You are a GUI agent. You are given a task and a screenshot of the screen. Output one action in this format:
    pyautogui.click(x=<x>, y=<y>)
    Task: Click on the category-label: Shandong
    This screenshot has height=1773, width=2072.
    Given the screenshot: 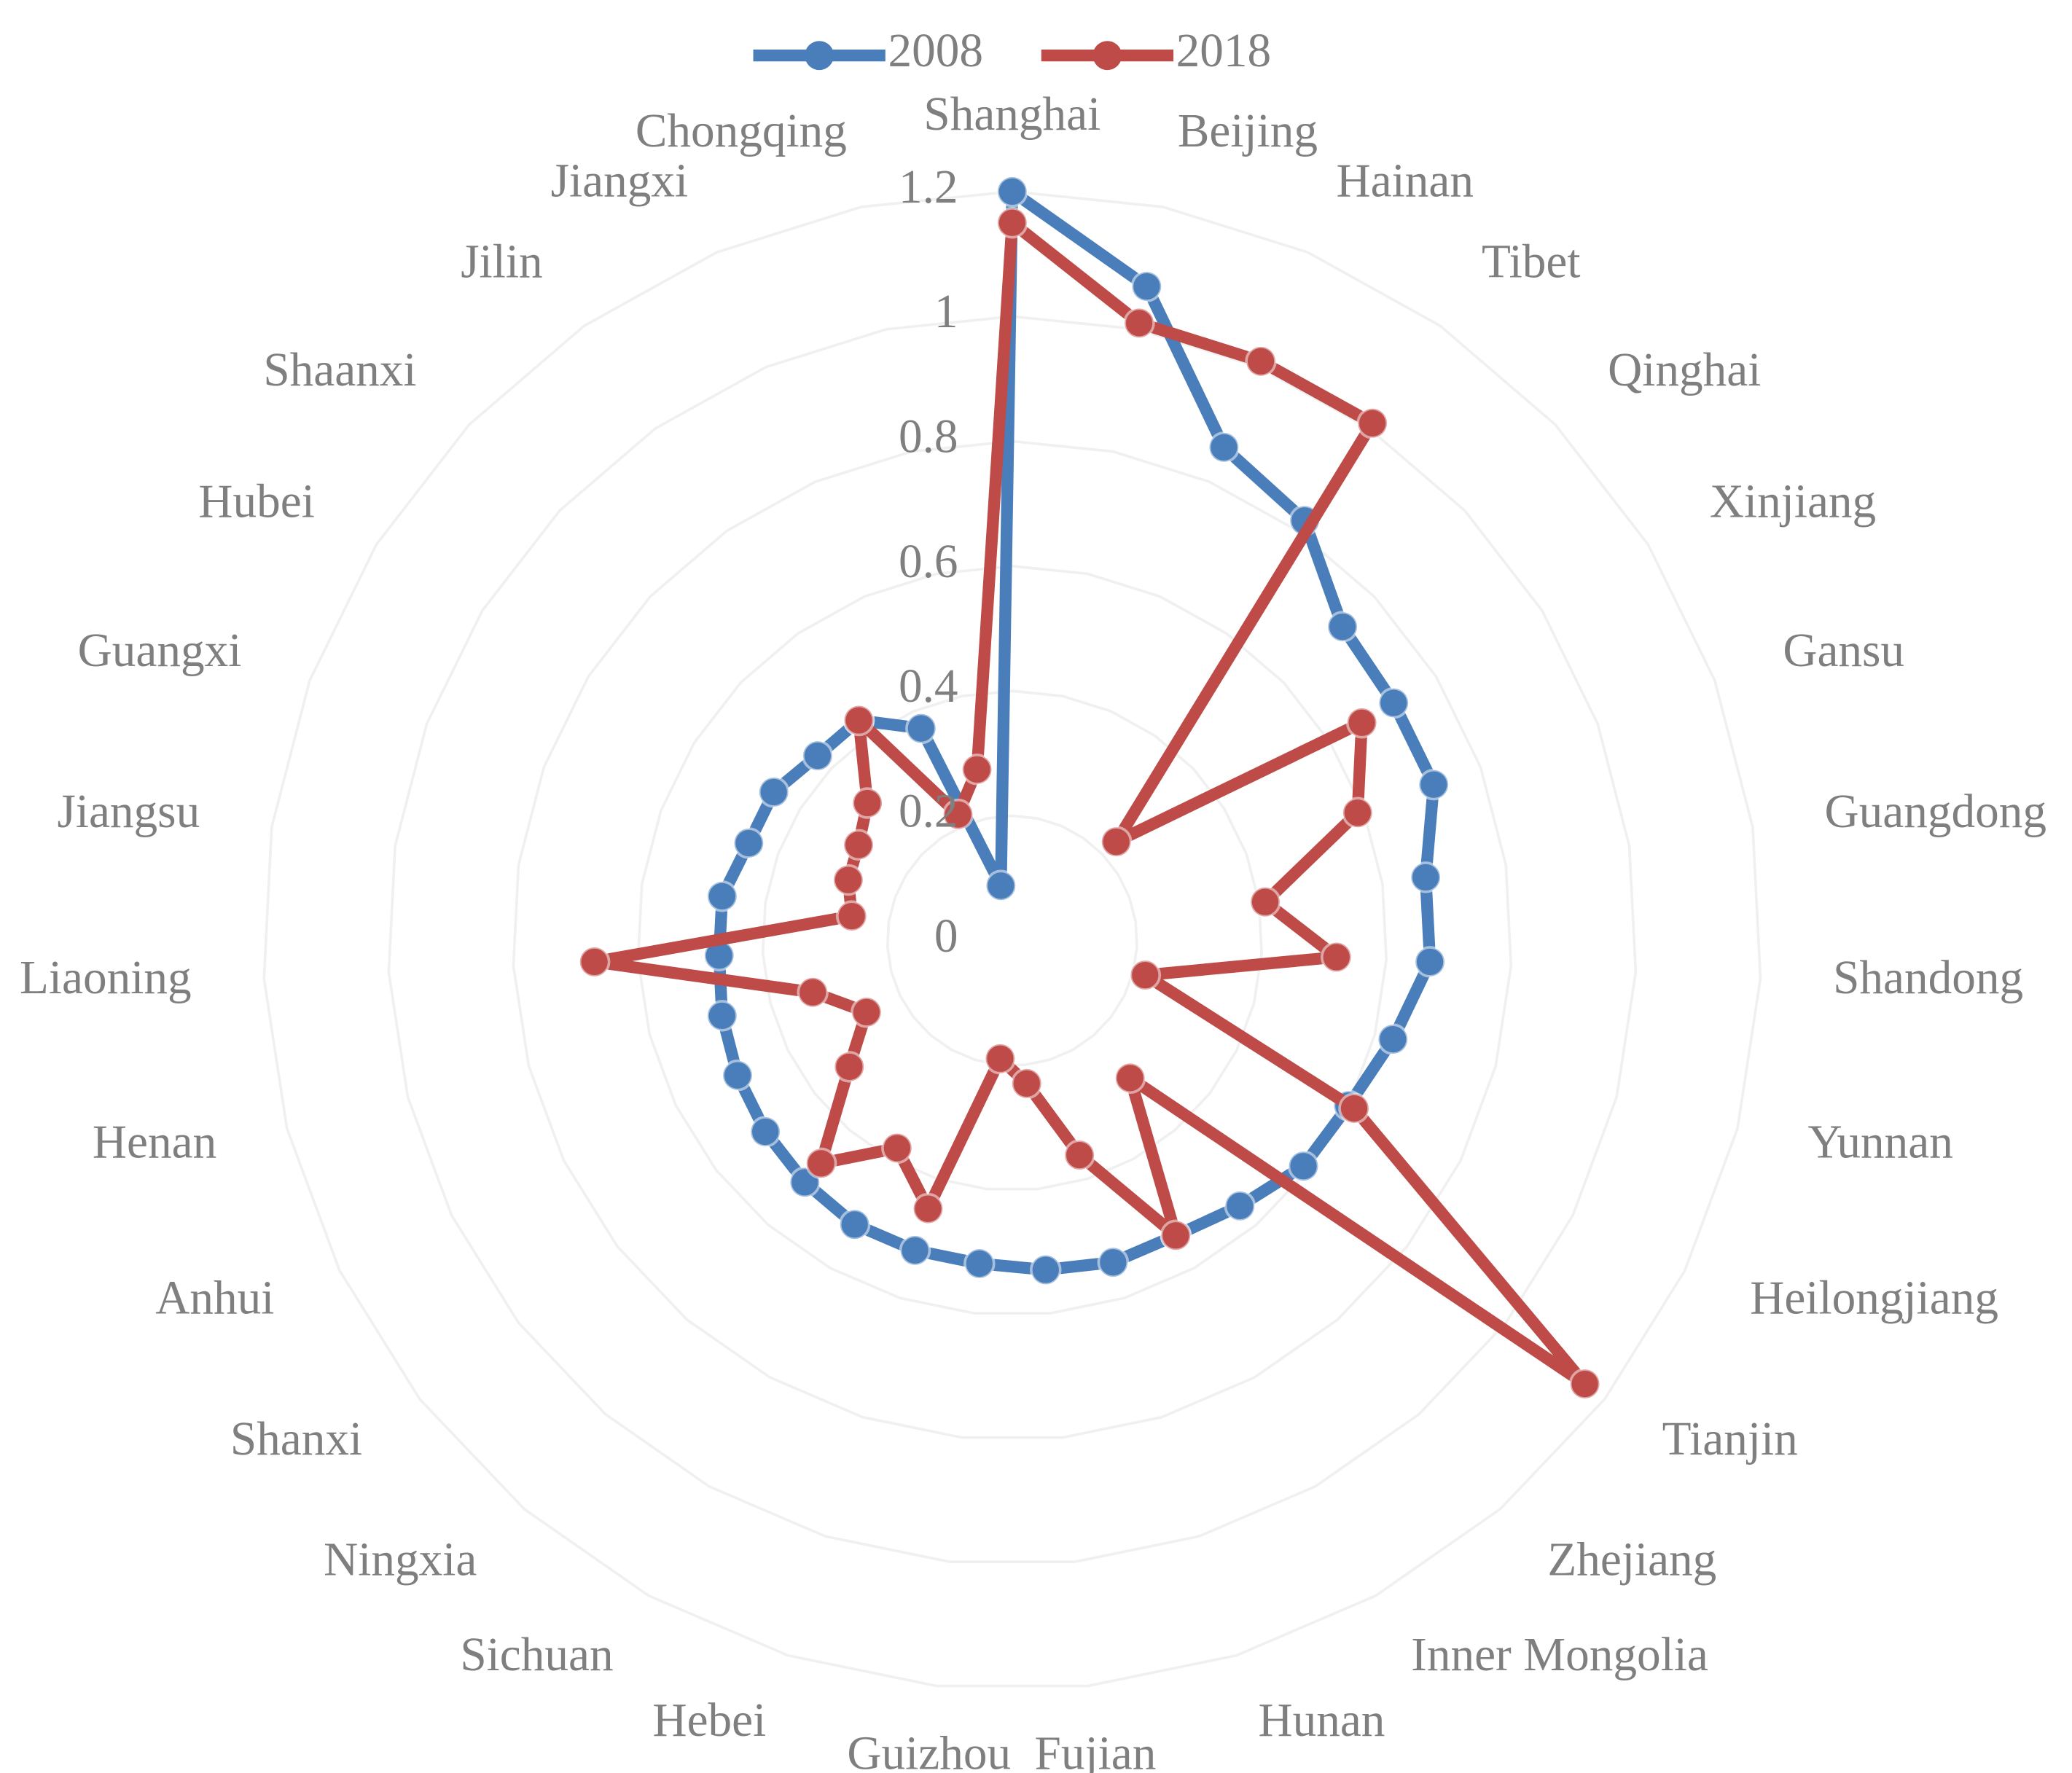 What is the action you would take?
    pyautogui.click(x=1928, y=978)
    